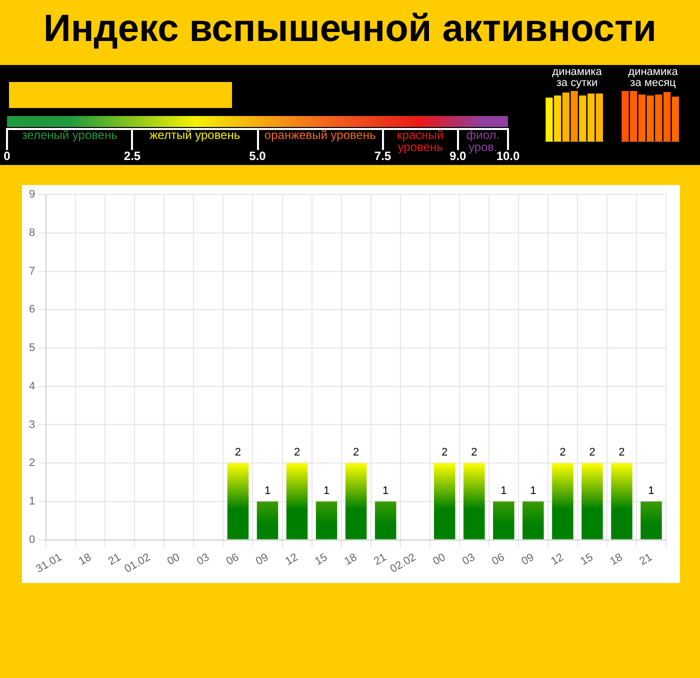 The image size is (700, 678). I want to click on y-tick-label: 1, so click(32, 501).